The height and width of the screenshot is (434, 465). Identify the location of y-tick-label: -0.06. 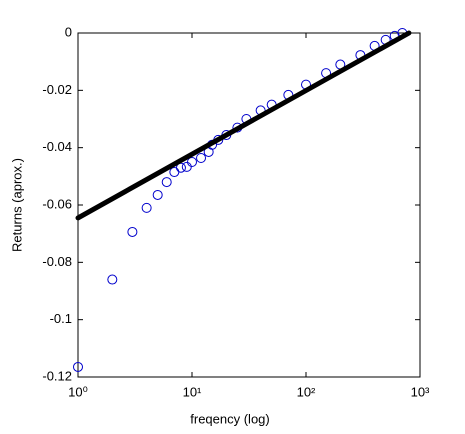
(57, 203).